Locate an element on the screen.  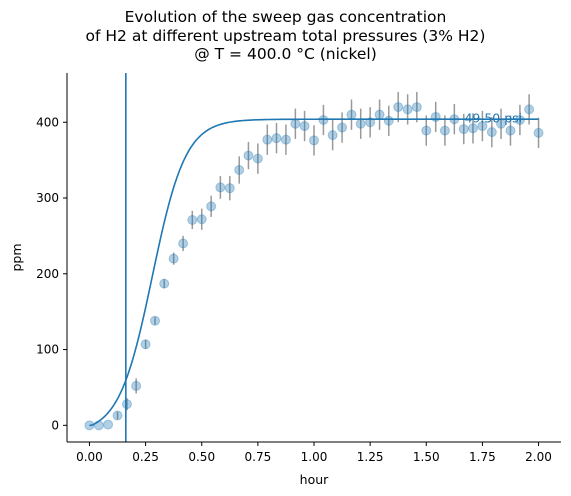
x-tick-label: 0.50 is located at coordinates (201, 457).